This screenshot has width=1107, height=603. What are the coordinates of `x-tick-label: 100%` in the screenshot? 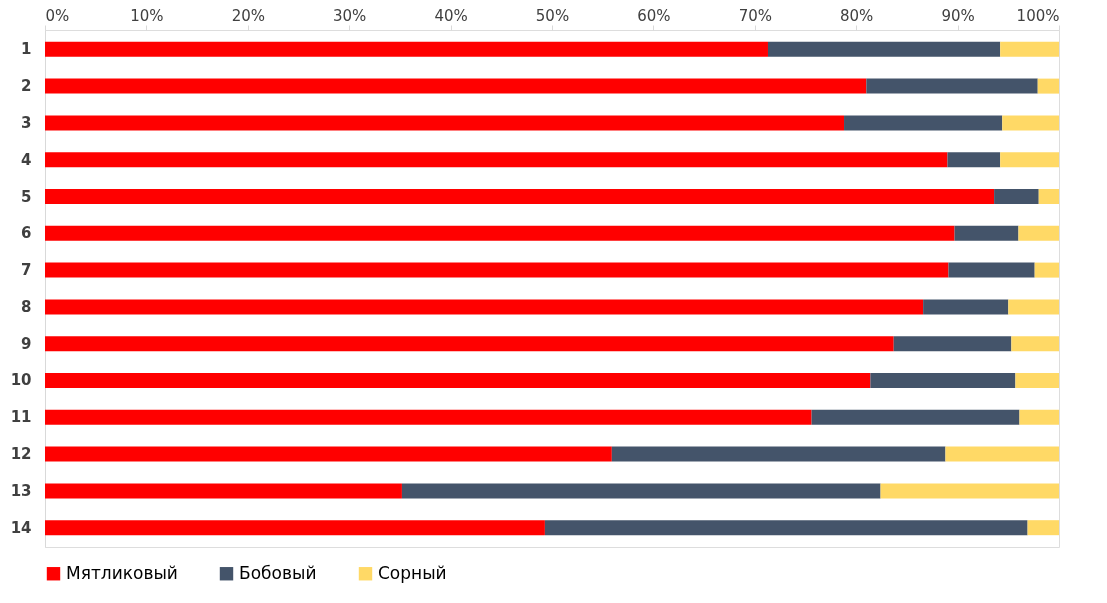 It's located at (1038, 15).